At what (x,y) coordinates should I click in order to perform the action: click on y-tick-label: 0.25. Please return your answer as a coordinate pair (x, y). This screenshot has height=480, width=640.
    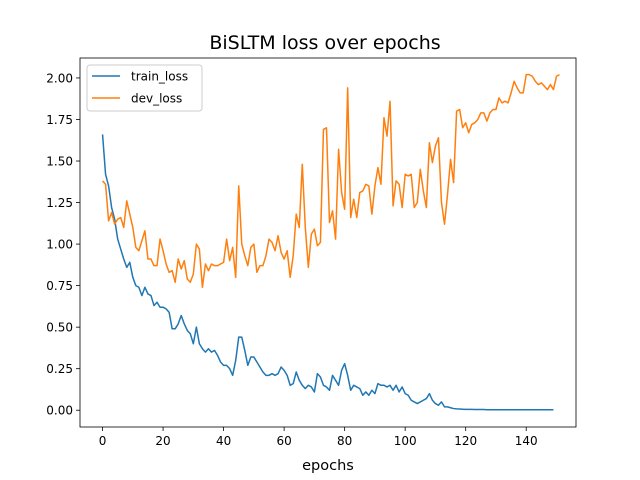
    Looking at the image, I should click on (59, 369).